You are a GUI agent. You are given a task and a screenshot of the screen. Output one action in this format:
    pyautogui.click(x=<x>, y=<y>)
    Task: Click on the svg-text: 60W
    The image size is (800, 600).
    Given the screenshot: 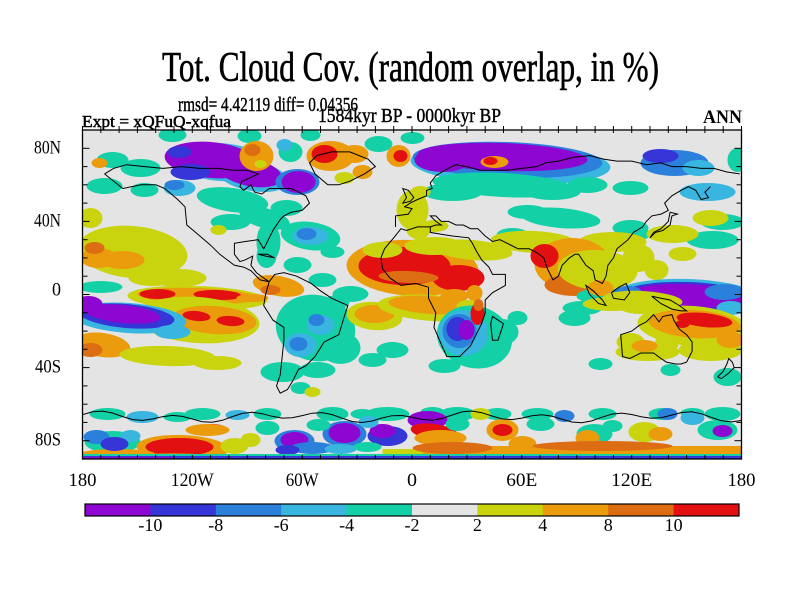 What is the action you would take?
    pyautogui.click(x=302, y=480)
    